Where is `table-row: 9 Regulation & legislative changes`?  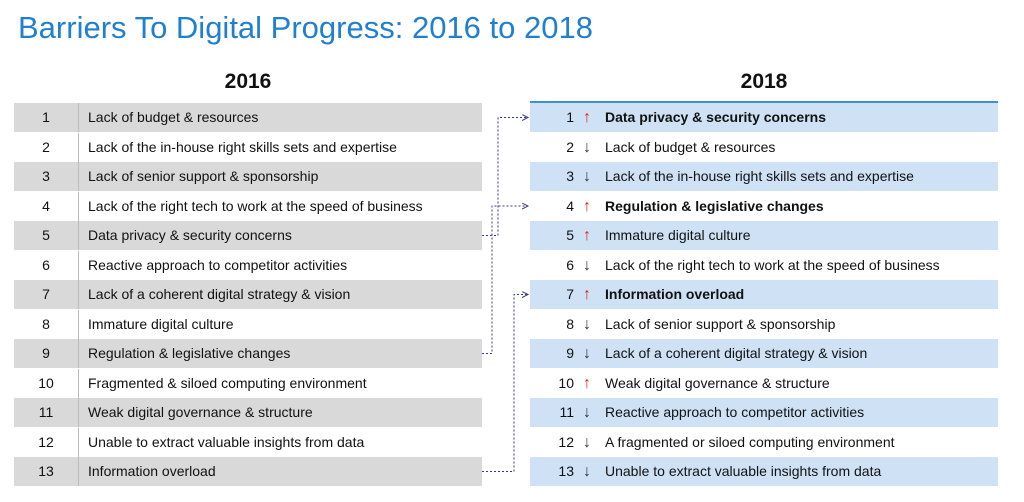
table-row: 9 Regulation & legislative changes is located at coordinates (248, 353).